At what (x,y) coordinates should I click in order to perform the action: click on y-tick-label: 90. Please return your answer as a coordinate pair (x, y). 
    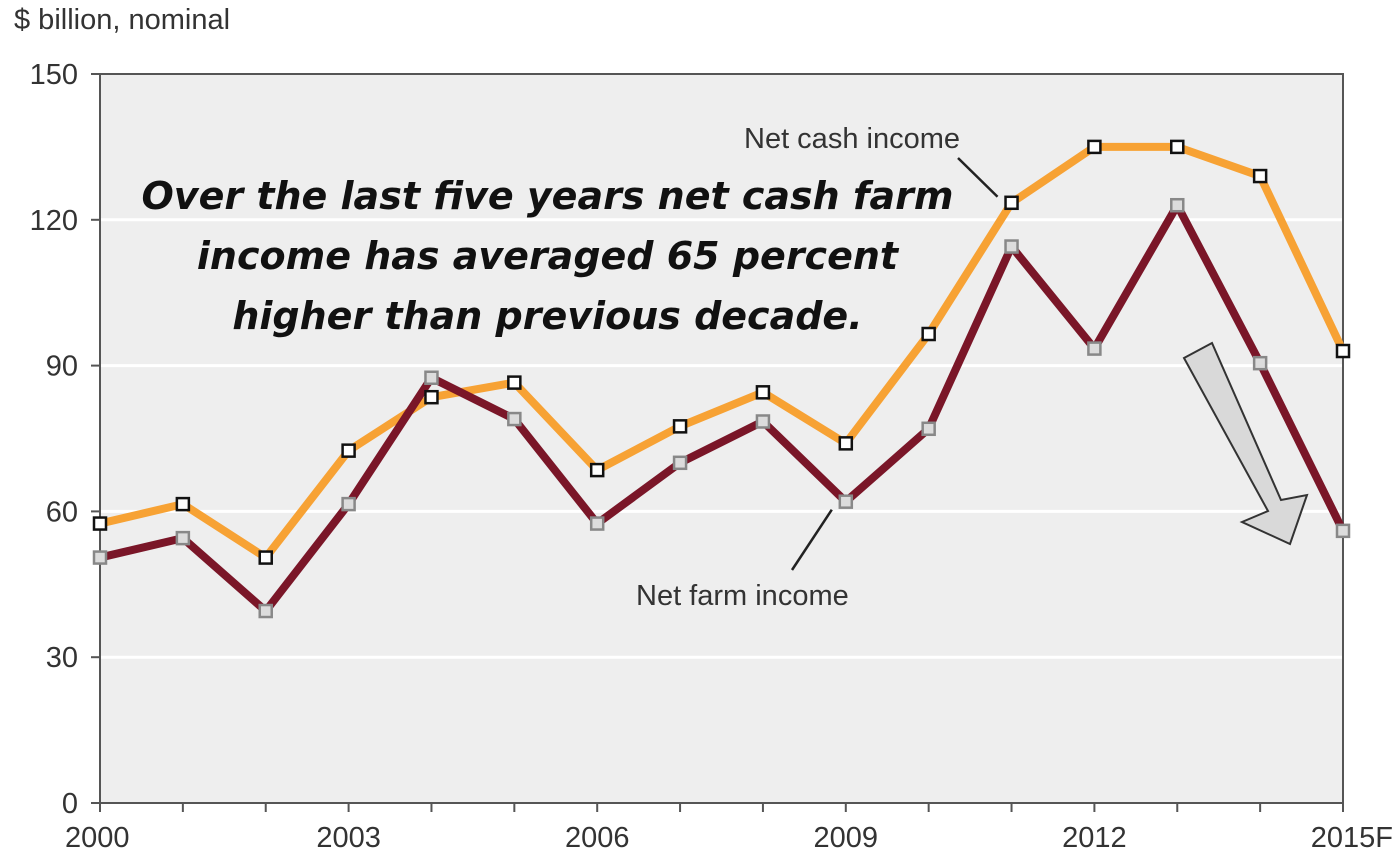
    Looking at the image, I should click on (62, 367).